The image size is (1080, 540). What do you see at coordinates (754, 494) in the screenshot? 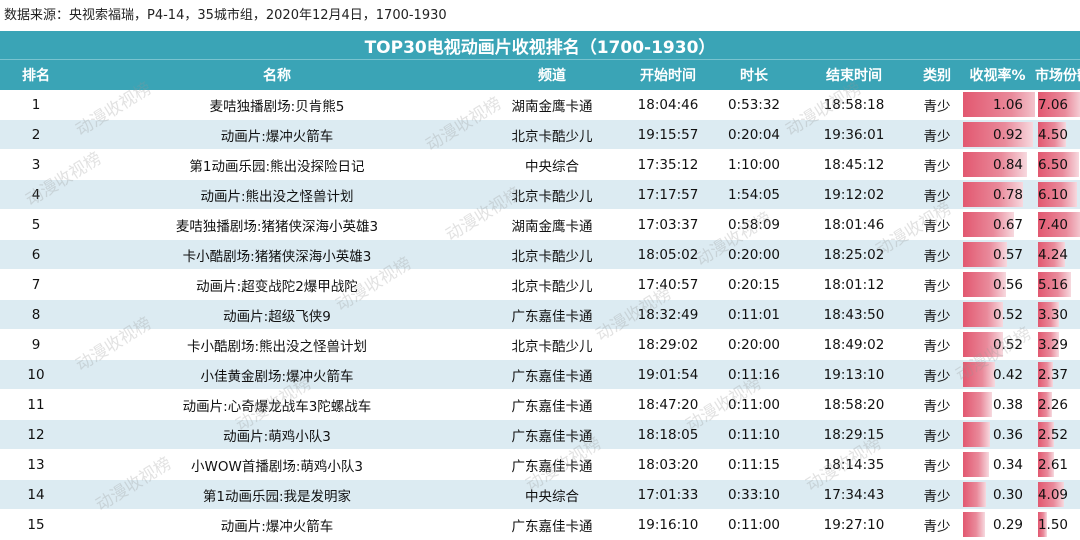
I see `cell-duration: 0:33:10` at bounding box center [754, 494].